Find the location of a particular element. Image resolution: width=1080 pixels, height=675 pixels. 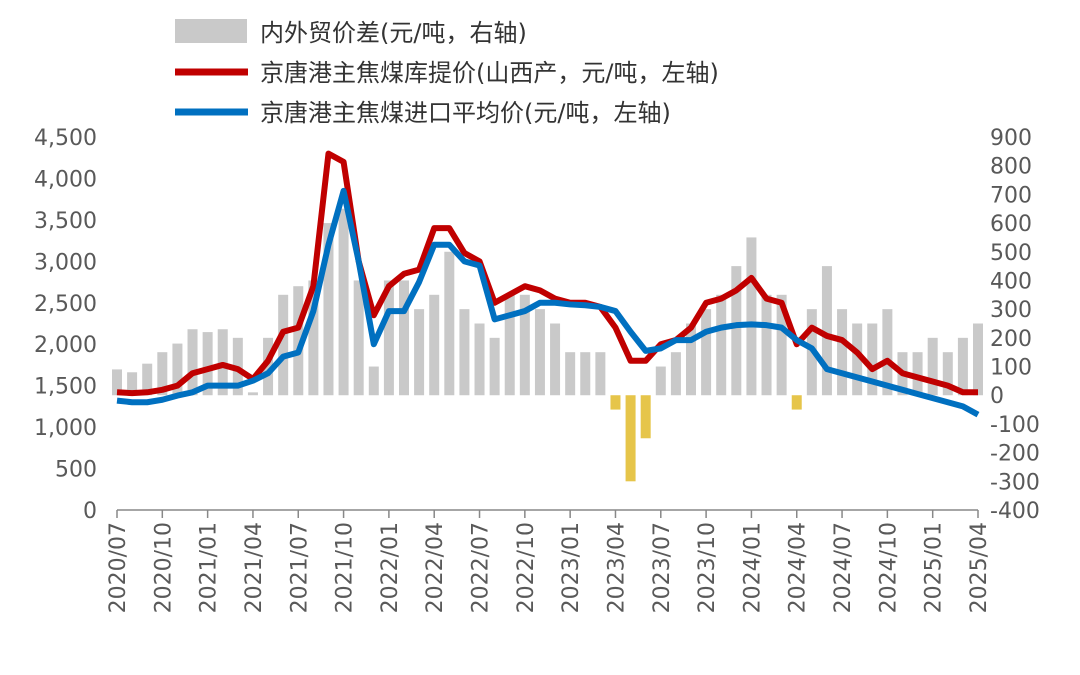

y2-tick-label: -300 is located at coordinates (1015, 482).